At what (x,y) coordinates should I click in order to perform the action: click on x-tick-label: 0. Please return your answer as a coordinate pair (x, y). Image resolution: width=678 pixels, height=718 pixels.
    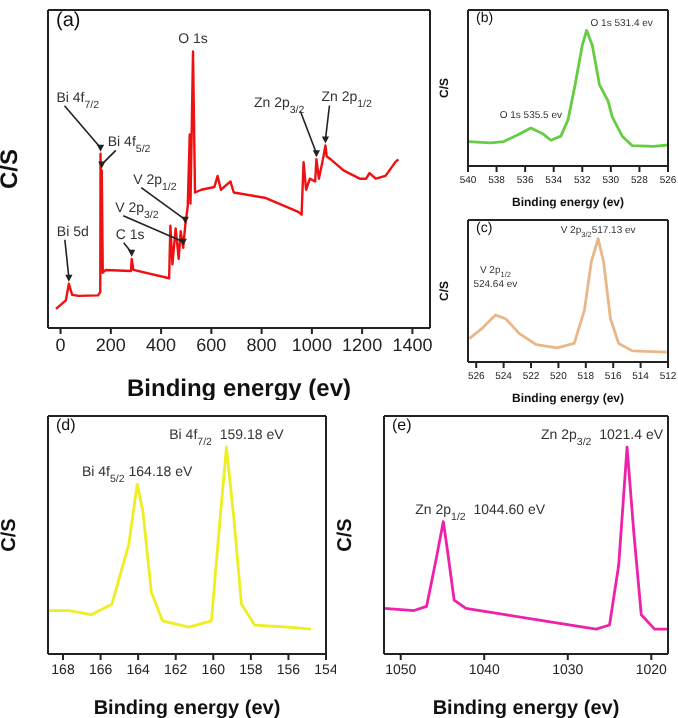
    Looking at the image, I should click on (60, 344).